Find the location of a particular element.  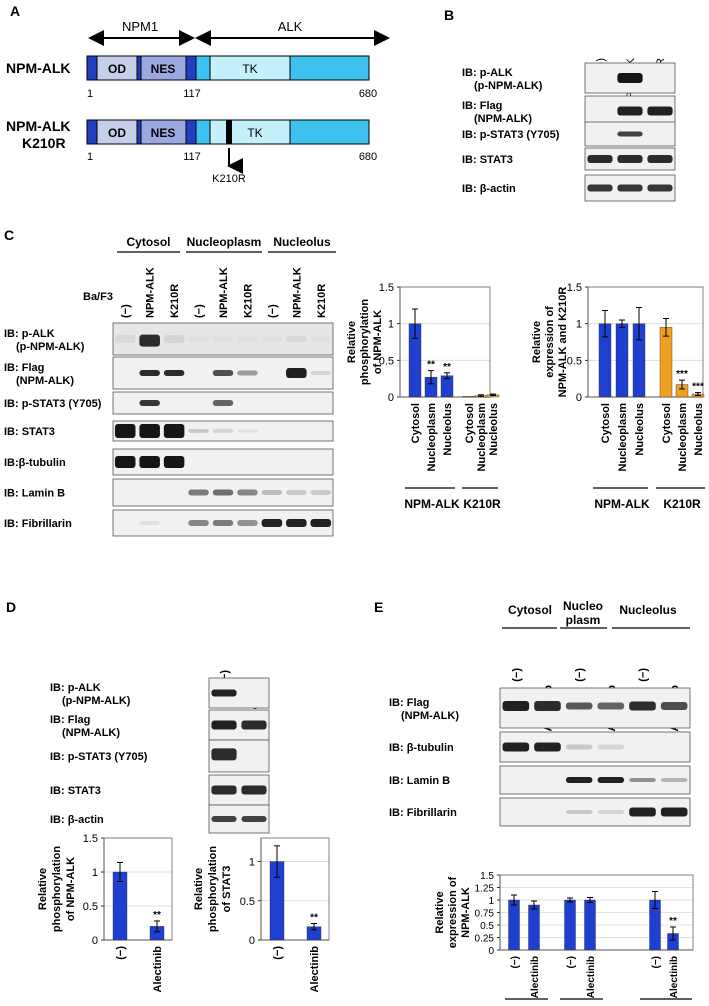

npm1-label: NPM1 is located at coordinates (140, 26).